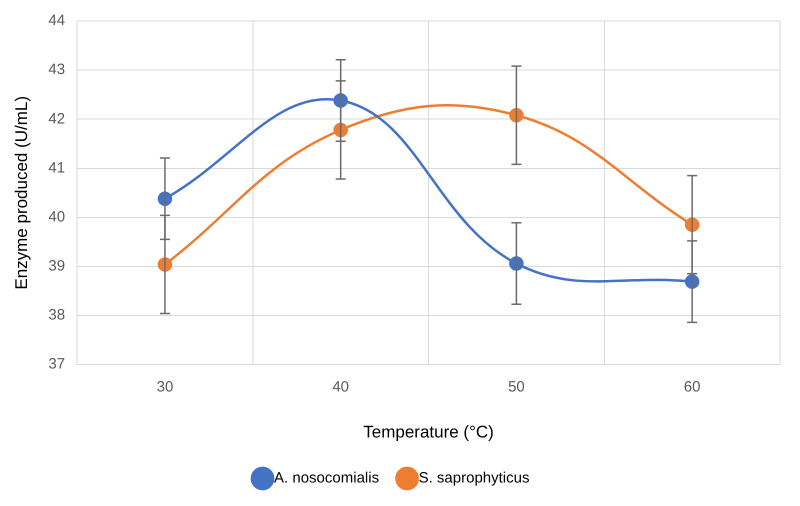  I want to click on y-tick-label: 44, so click(57, 21).